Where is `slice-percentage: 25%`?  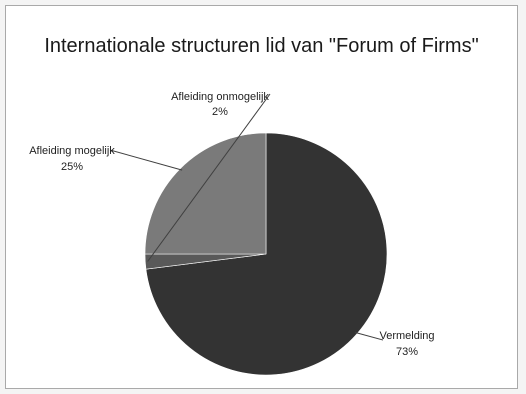 slice-percentage: 25% is located at coordinates (72, 167).